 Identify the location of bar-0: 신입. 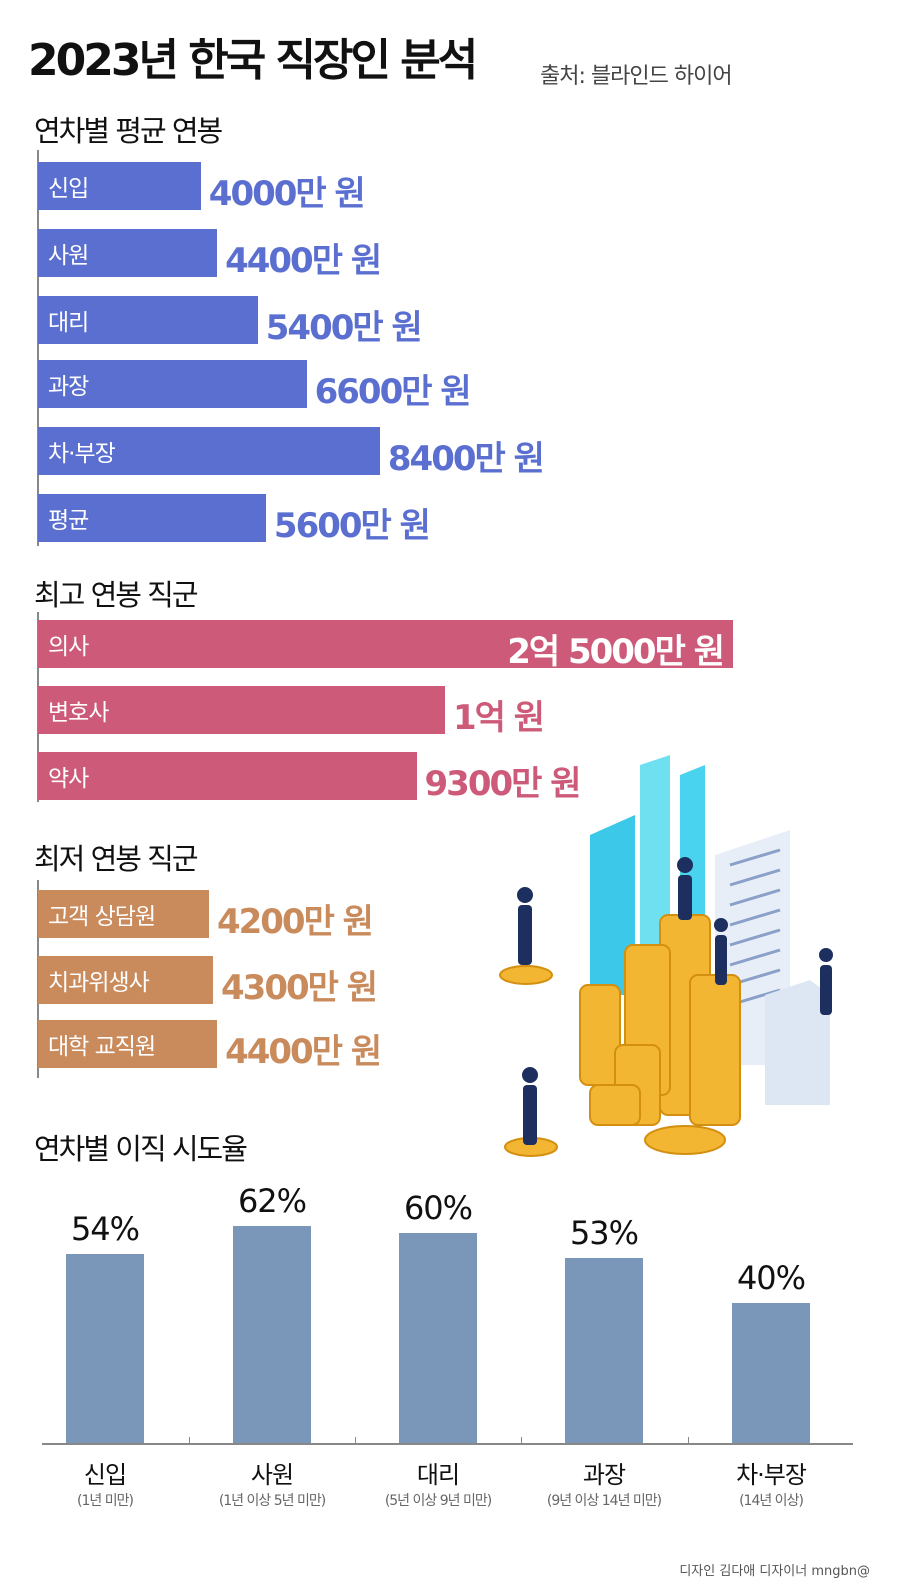
(119, 186).